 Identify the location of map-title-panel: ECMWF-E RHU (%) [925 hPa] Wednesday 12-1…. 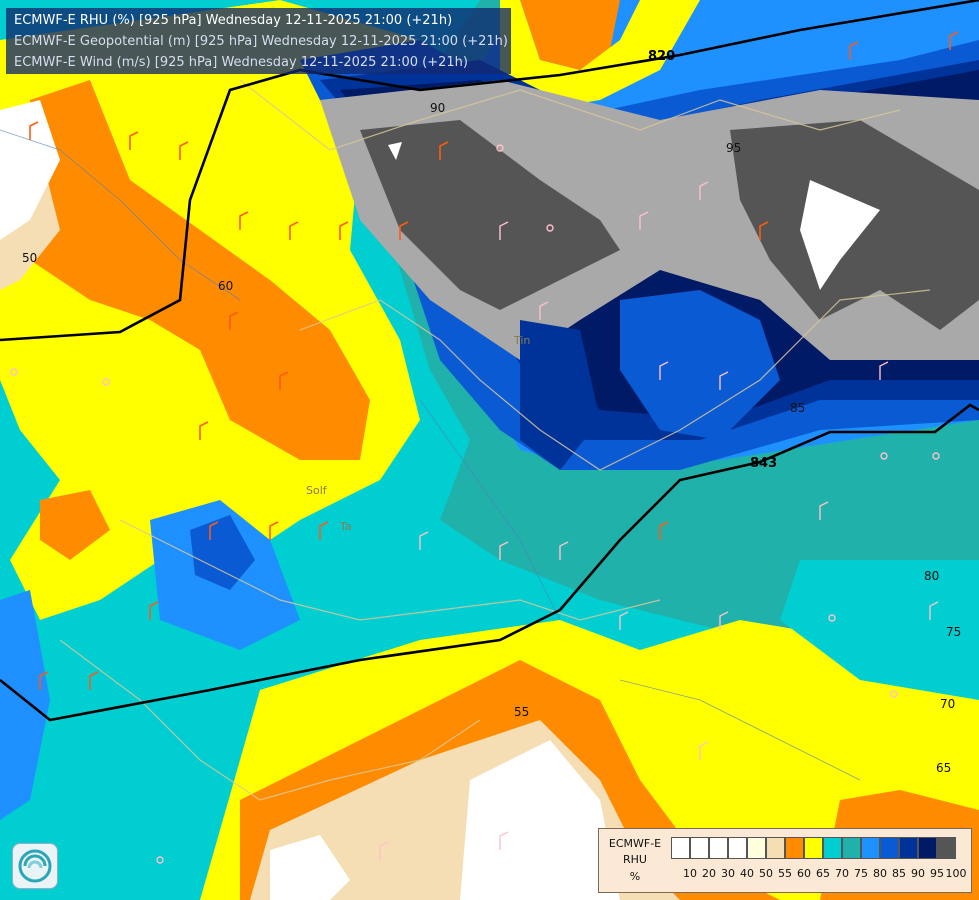
(258, 41).